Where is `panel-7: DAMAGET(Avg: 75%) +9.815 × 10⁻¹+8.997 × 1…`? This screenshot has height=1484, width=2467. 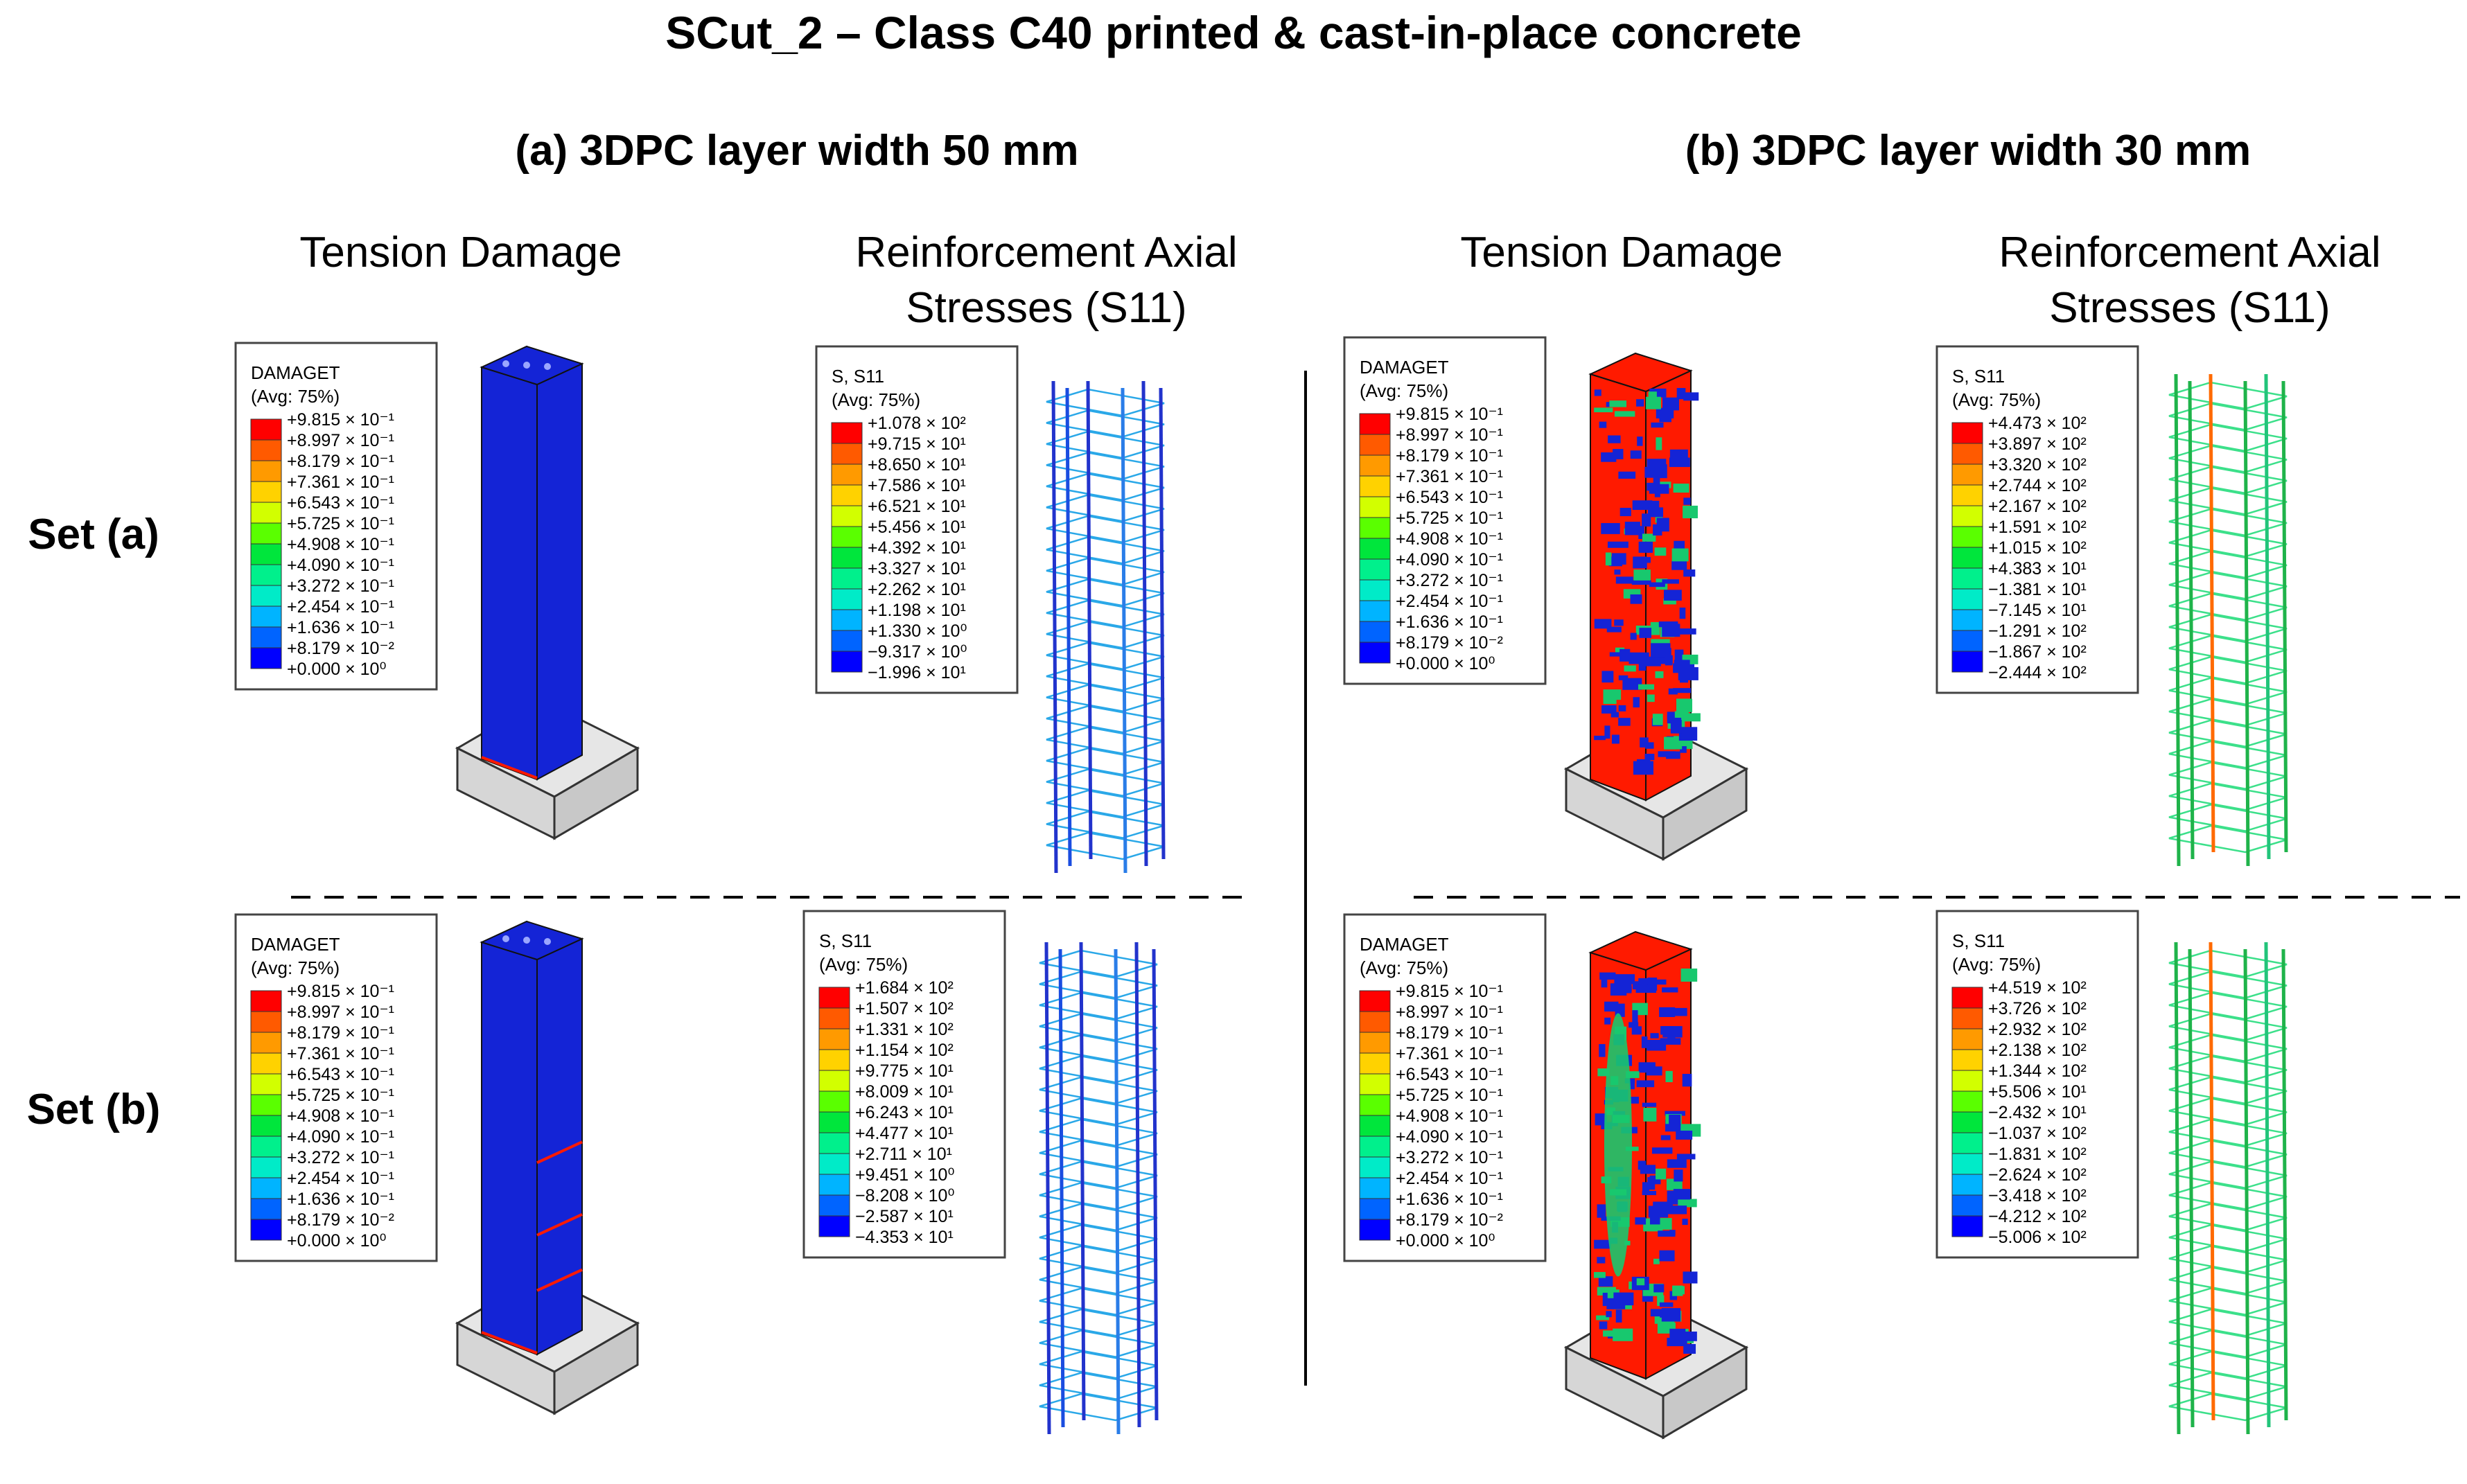
panel-7: DAMAGET(Avg: 75%) +9.815 × 10⁻¹+8.997 × 1… is located at coordinates (1546, 1176).